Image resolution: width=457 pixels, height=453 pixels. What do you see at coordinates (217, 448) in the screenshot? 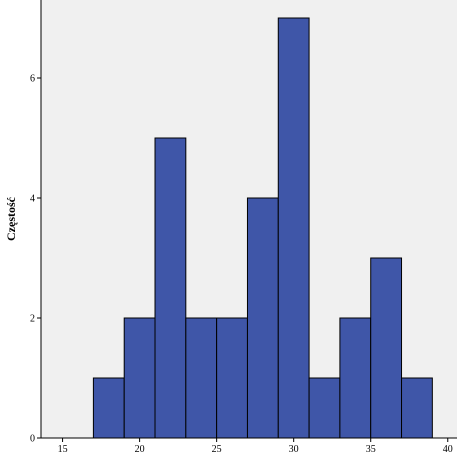
I see `x-tick-label: 25` at bounding box center [217, 448].